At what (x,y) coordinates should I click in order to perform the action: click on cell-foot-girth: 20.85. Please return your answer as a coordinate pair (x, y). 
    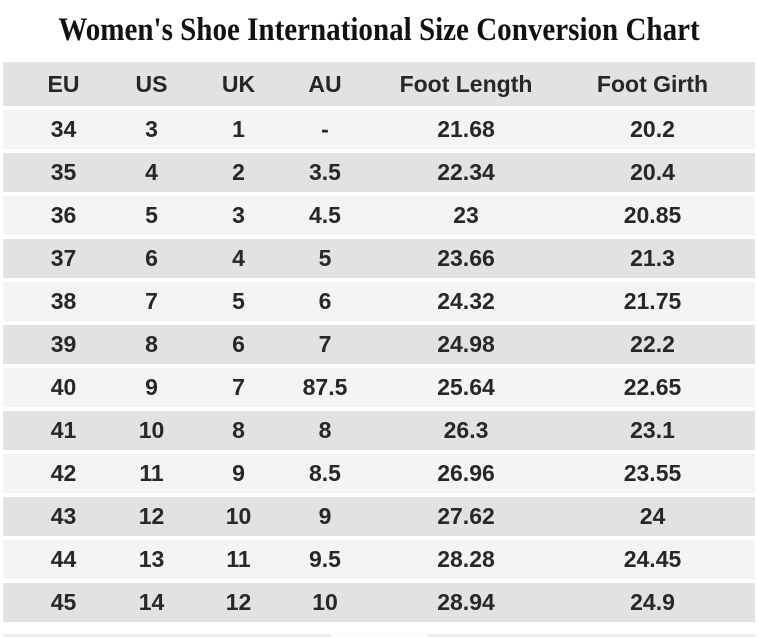
    Looking at the image, I should click on (659, 215).